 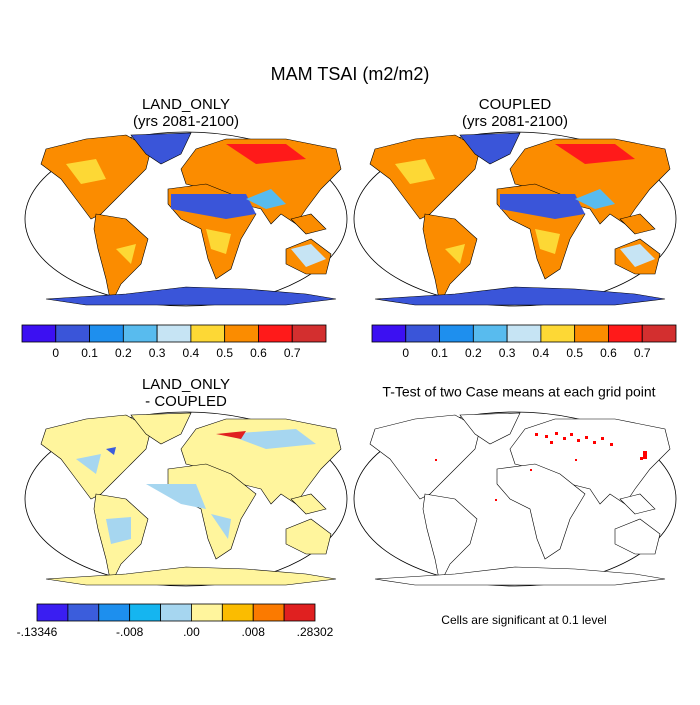 What do you see at coordinates (191, 632) in the screenshot?
I see `colorbar-label: .00` at bounding box center [191, 632].